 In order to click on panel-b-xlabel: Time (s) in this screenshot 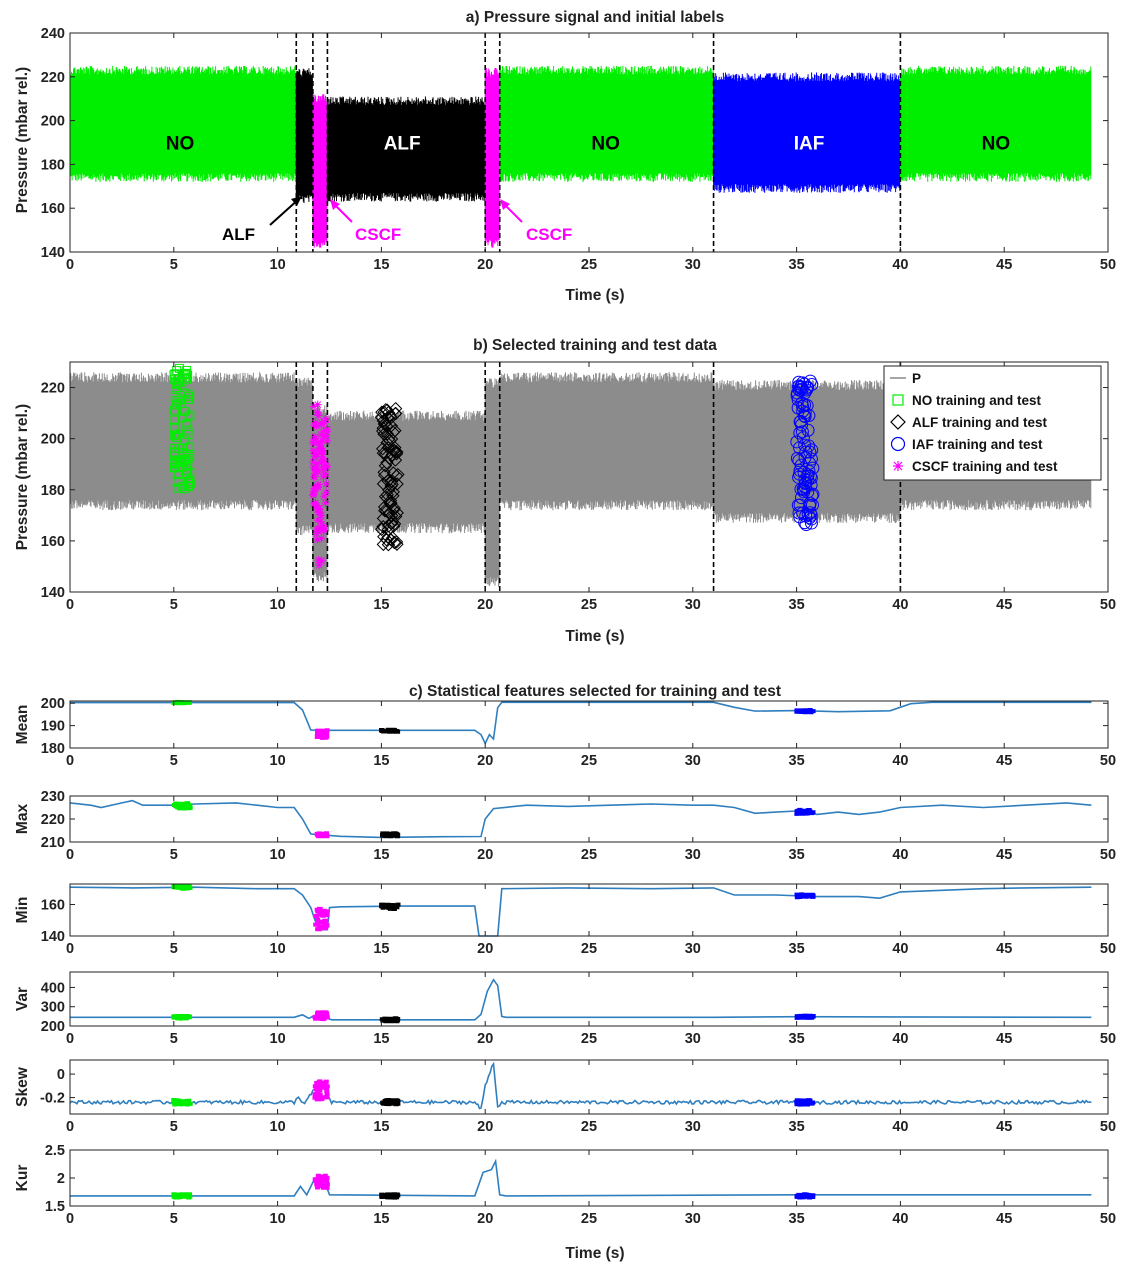, I will do `click(594, 636)`.